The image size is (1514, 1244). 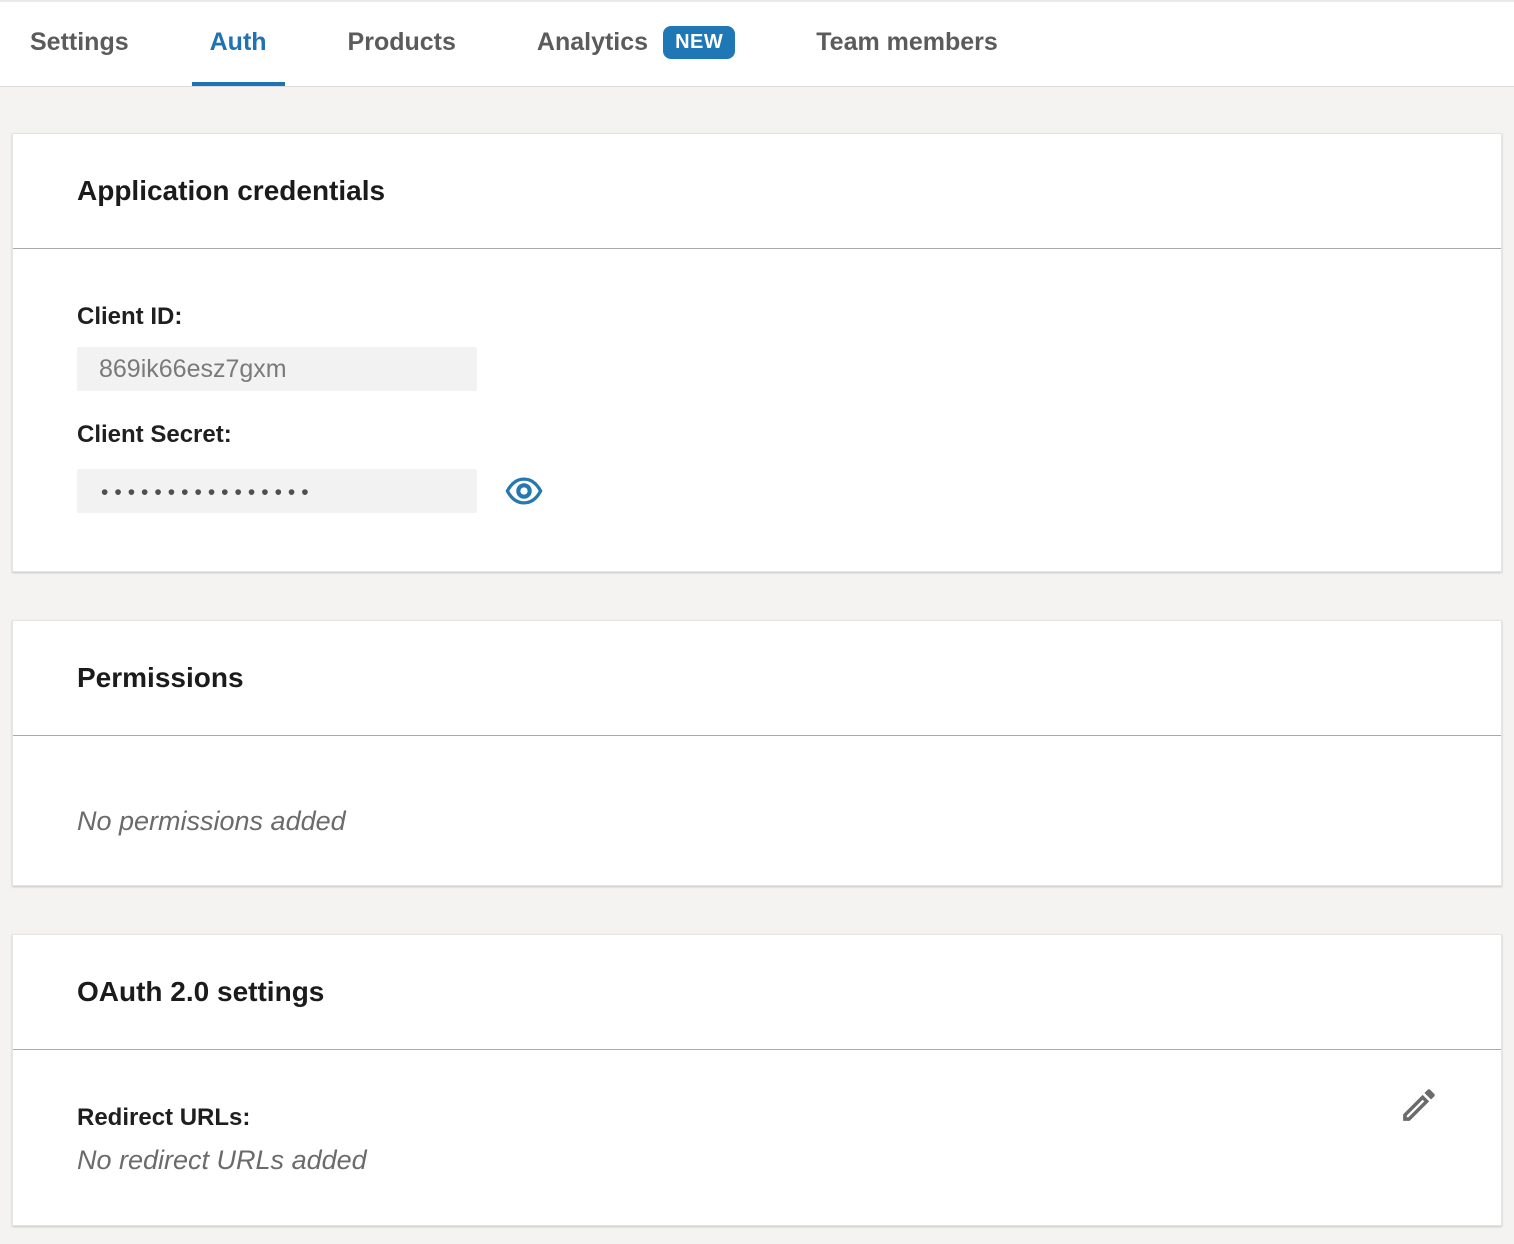 I want to click on card-title: Application credentials, so click(x=231, y=190).